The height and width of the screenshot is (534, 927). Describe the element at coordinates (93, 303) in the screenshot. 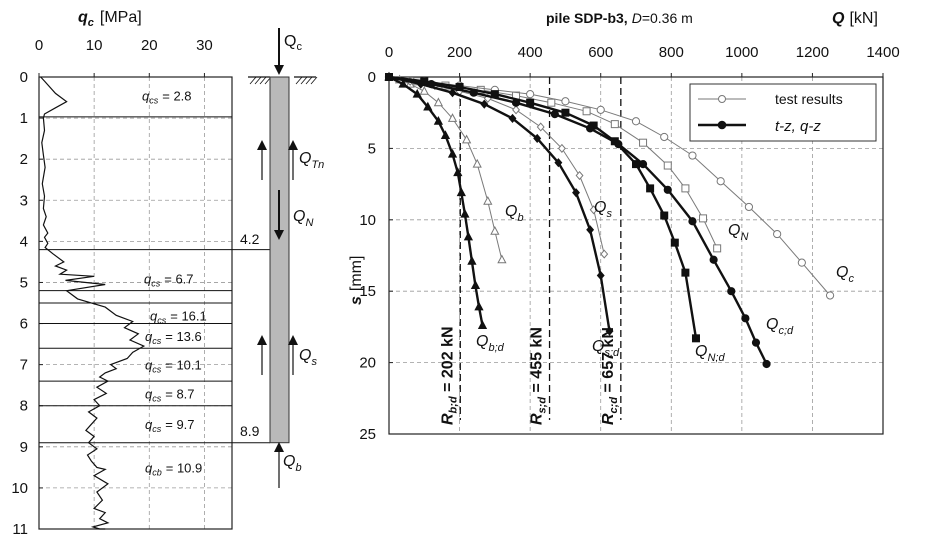

I see `qc-profile-line` at that location.